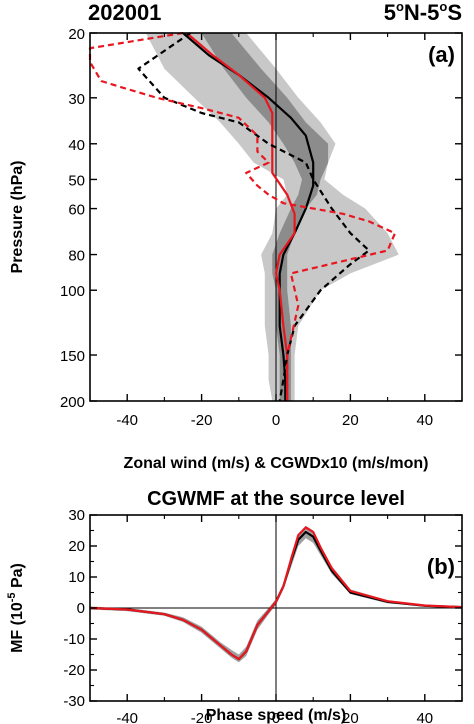  Describe the element at coordinates (16, 608) in the screenshot. I see `panel-b-ylabel: MF (10-5 Pa)` at that location.